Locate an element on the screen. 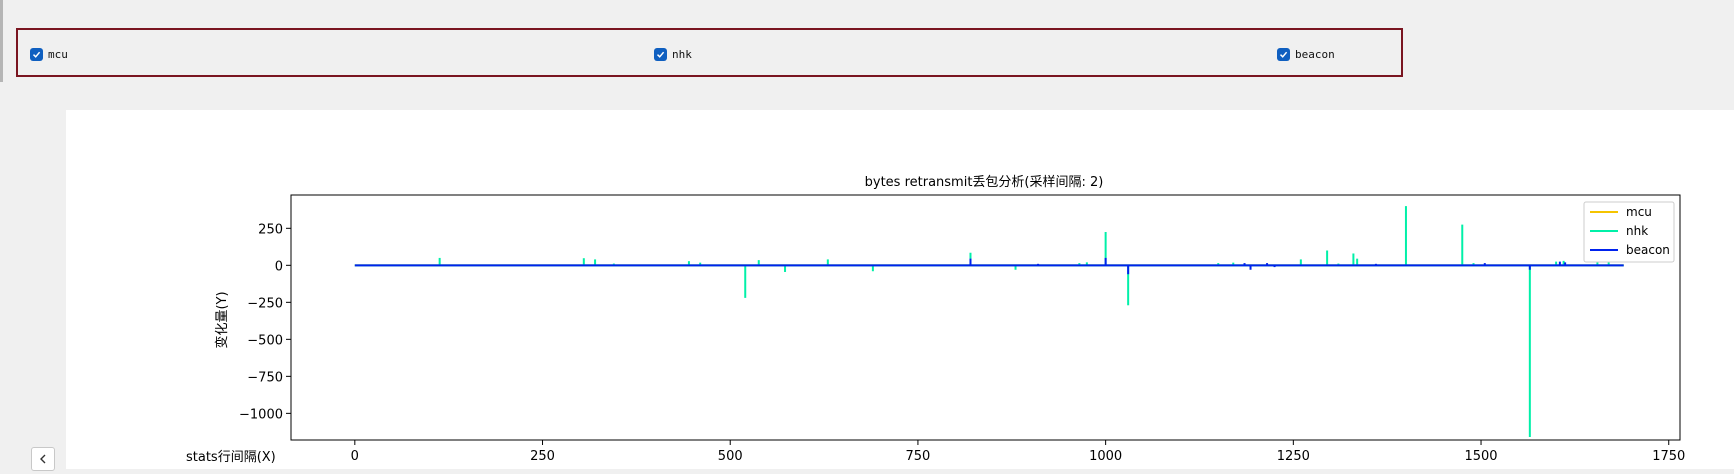 Image resolution: width=1734 pixels, height=474 pixels. y-tick-label: 250 is located at coordinates (270, 229).